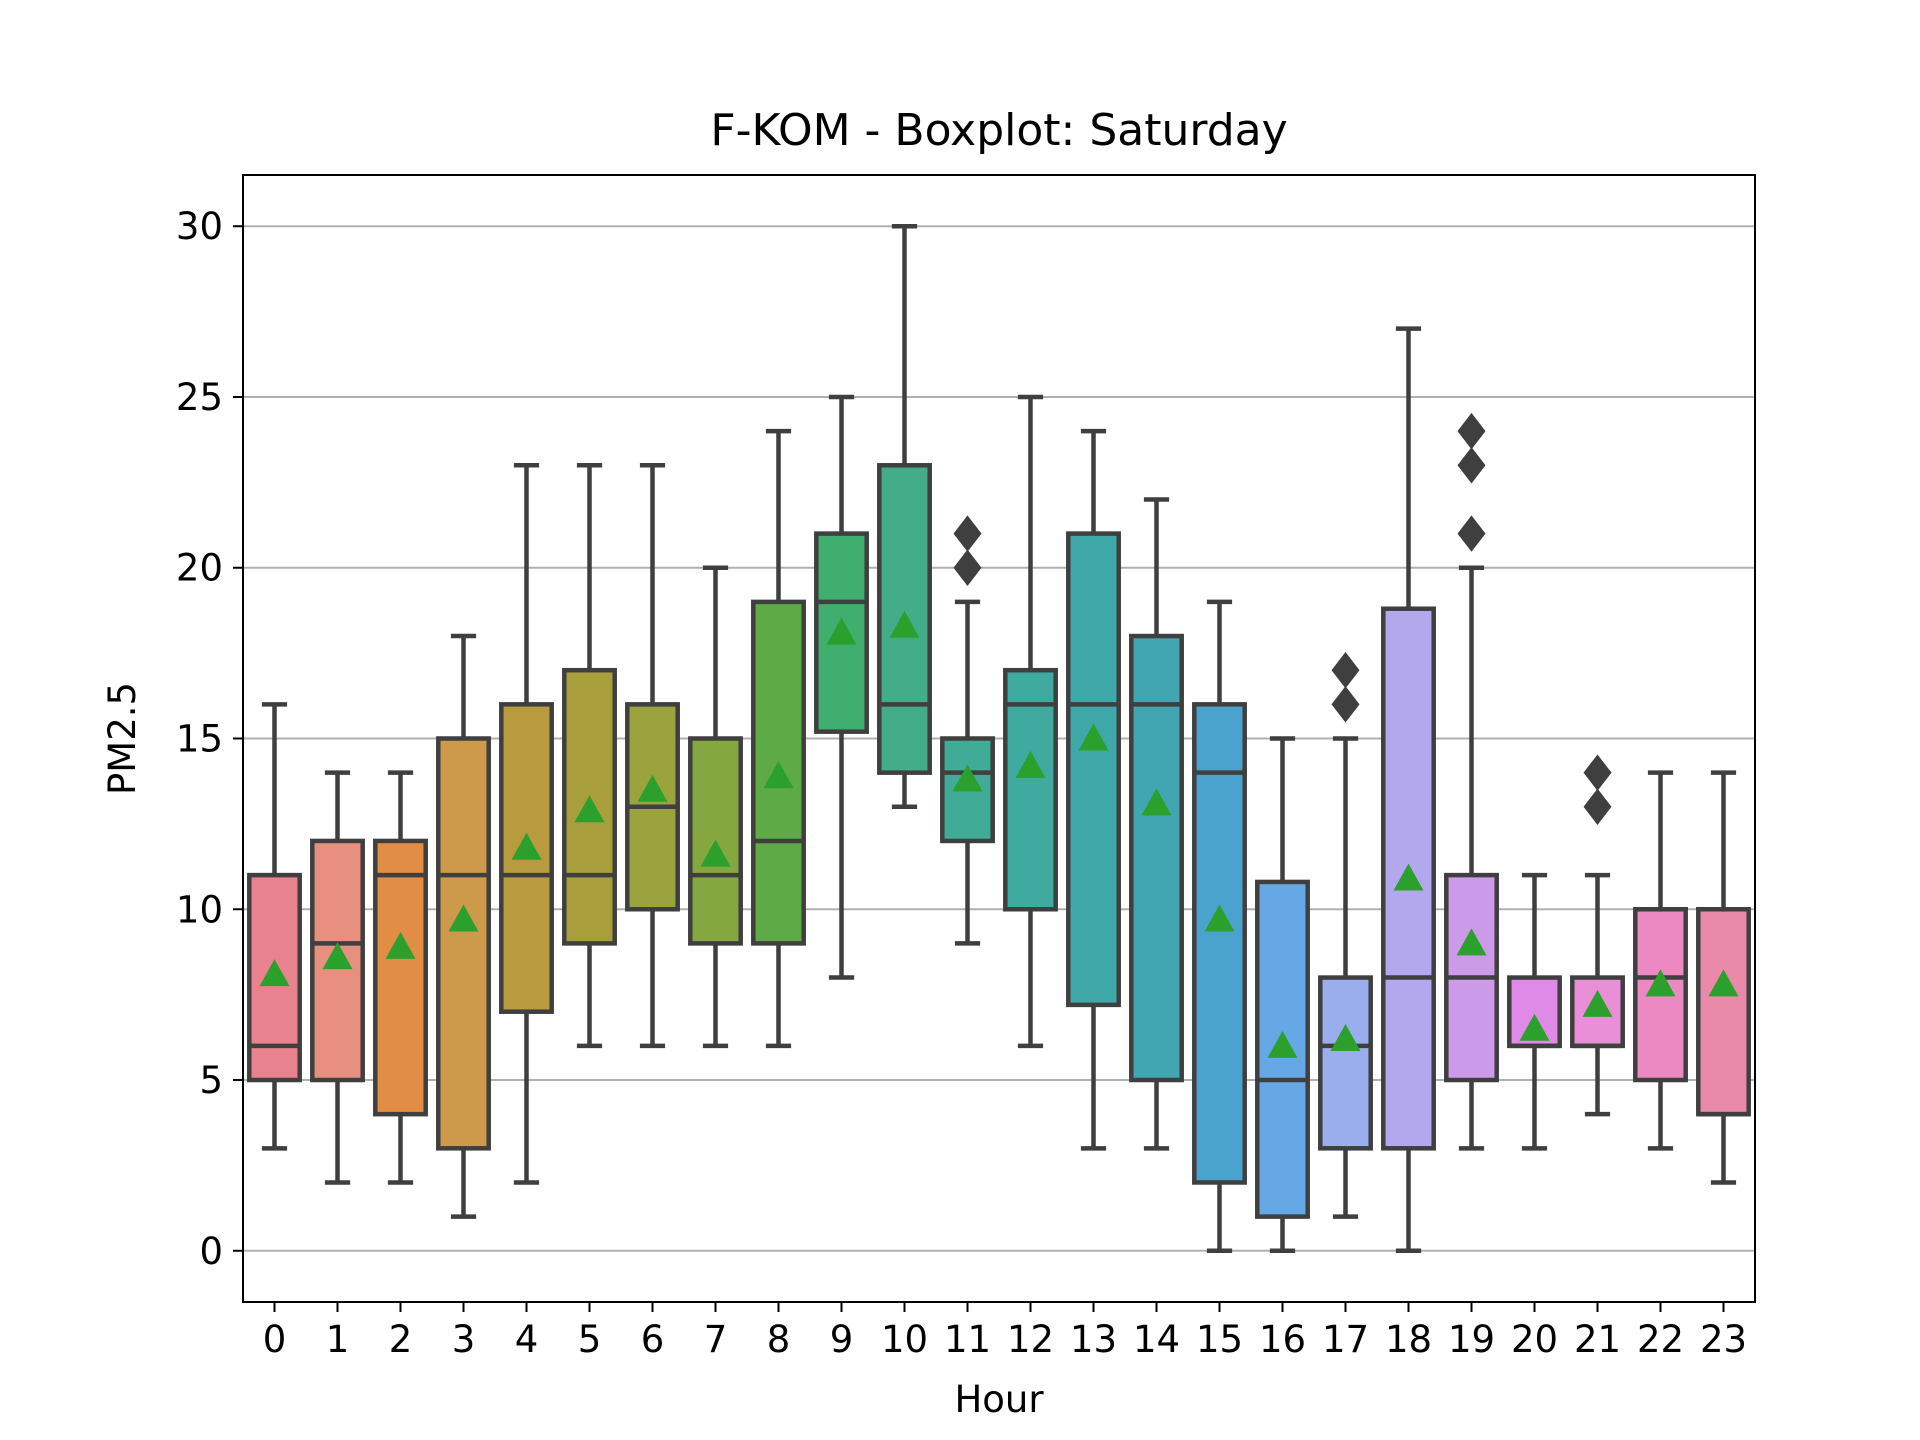  I want to click on x-tick-label: 11, so click(967, 1339).